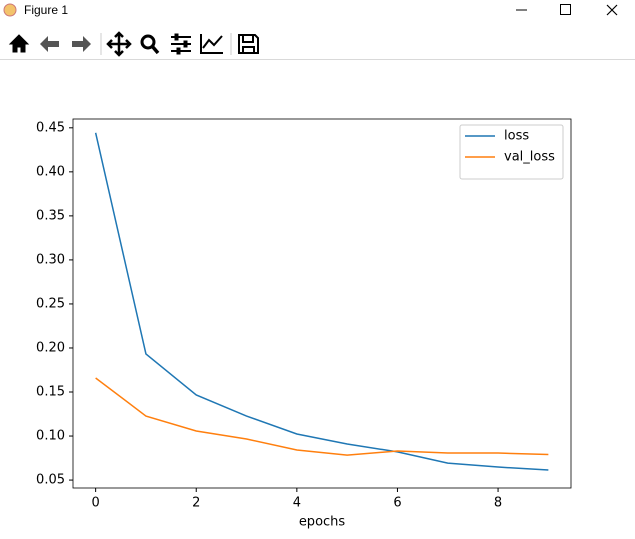 This screenshot has width=635, height=539. I want to click on title-bar: Figure 1, so click(310, 10).